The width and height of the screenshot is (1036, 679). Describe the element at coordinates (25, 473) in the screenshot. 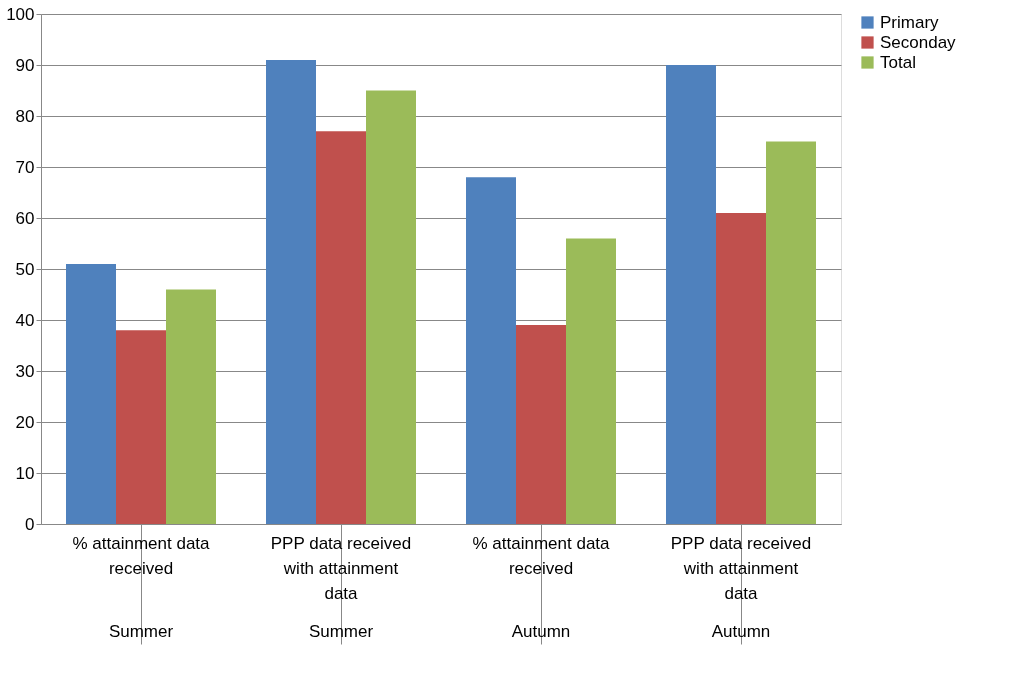

I see `y-tick-label: 10` at that location.